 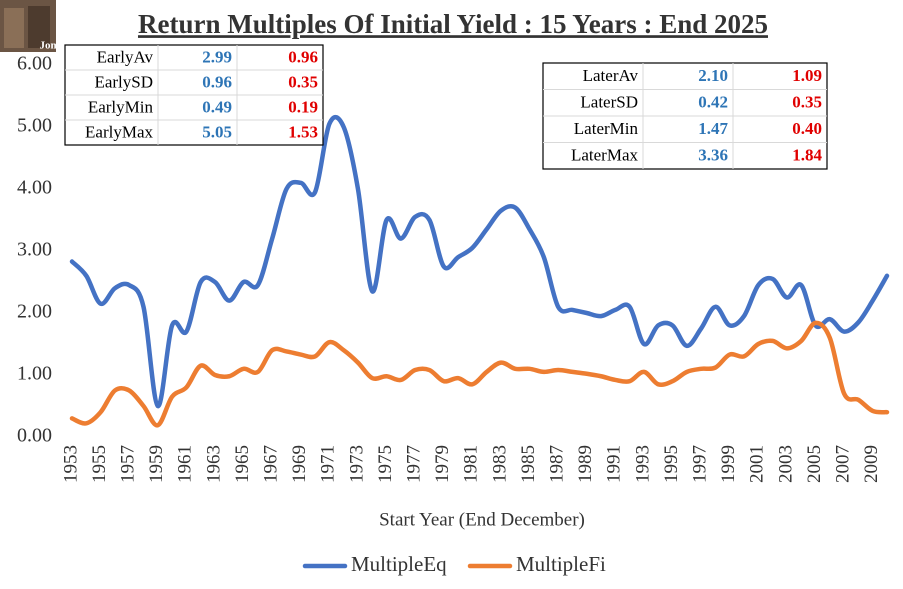 What do you see at coordinates (609, 102) in the screenshot?
I see `table-label: LaterSD` at bounding box center [609, 102].